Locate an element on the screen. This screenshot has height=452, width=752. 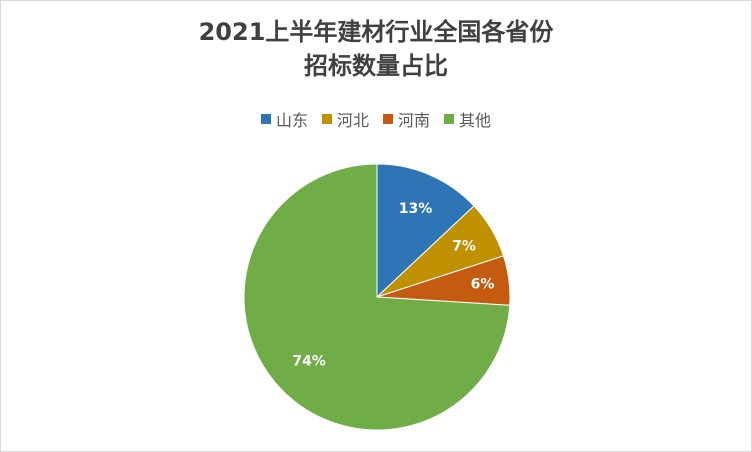
chart-title-line-2: 招标数量占比 is located at coordinates (376, 66).